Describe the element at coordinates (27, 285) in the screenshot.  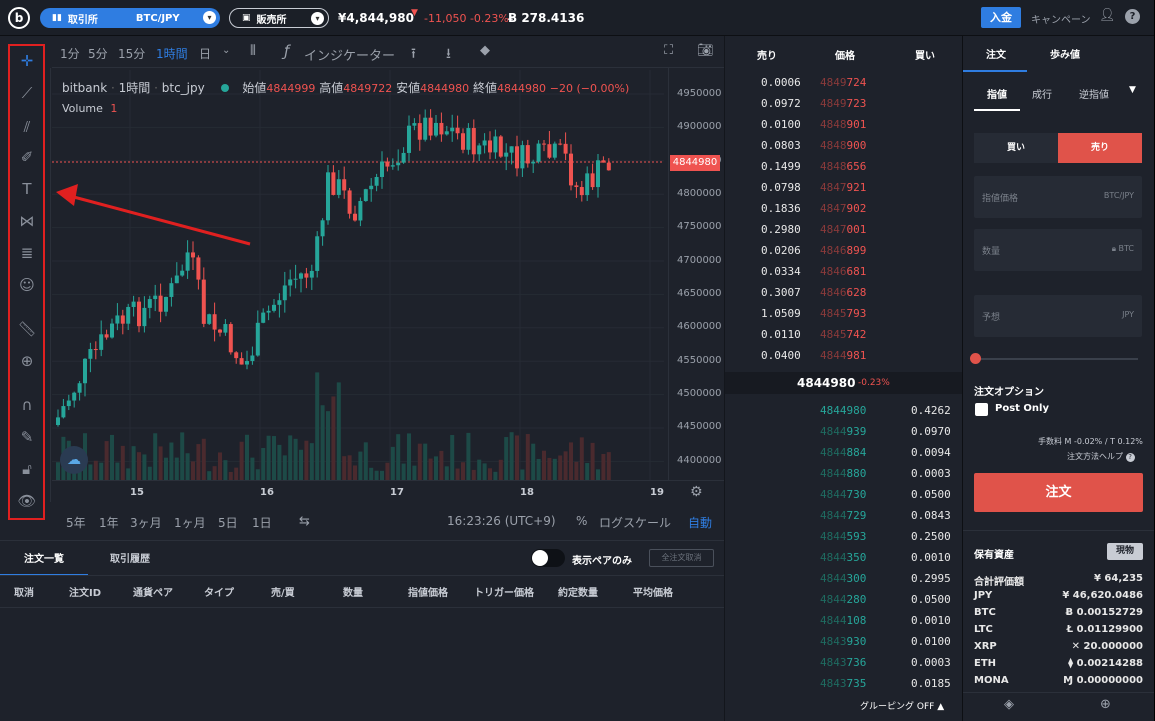
I see `emoji-icon: ☺` at that location.